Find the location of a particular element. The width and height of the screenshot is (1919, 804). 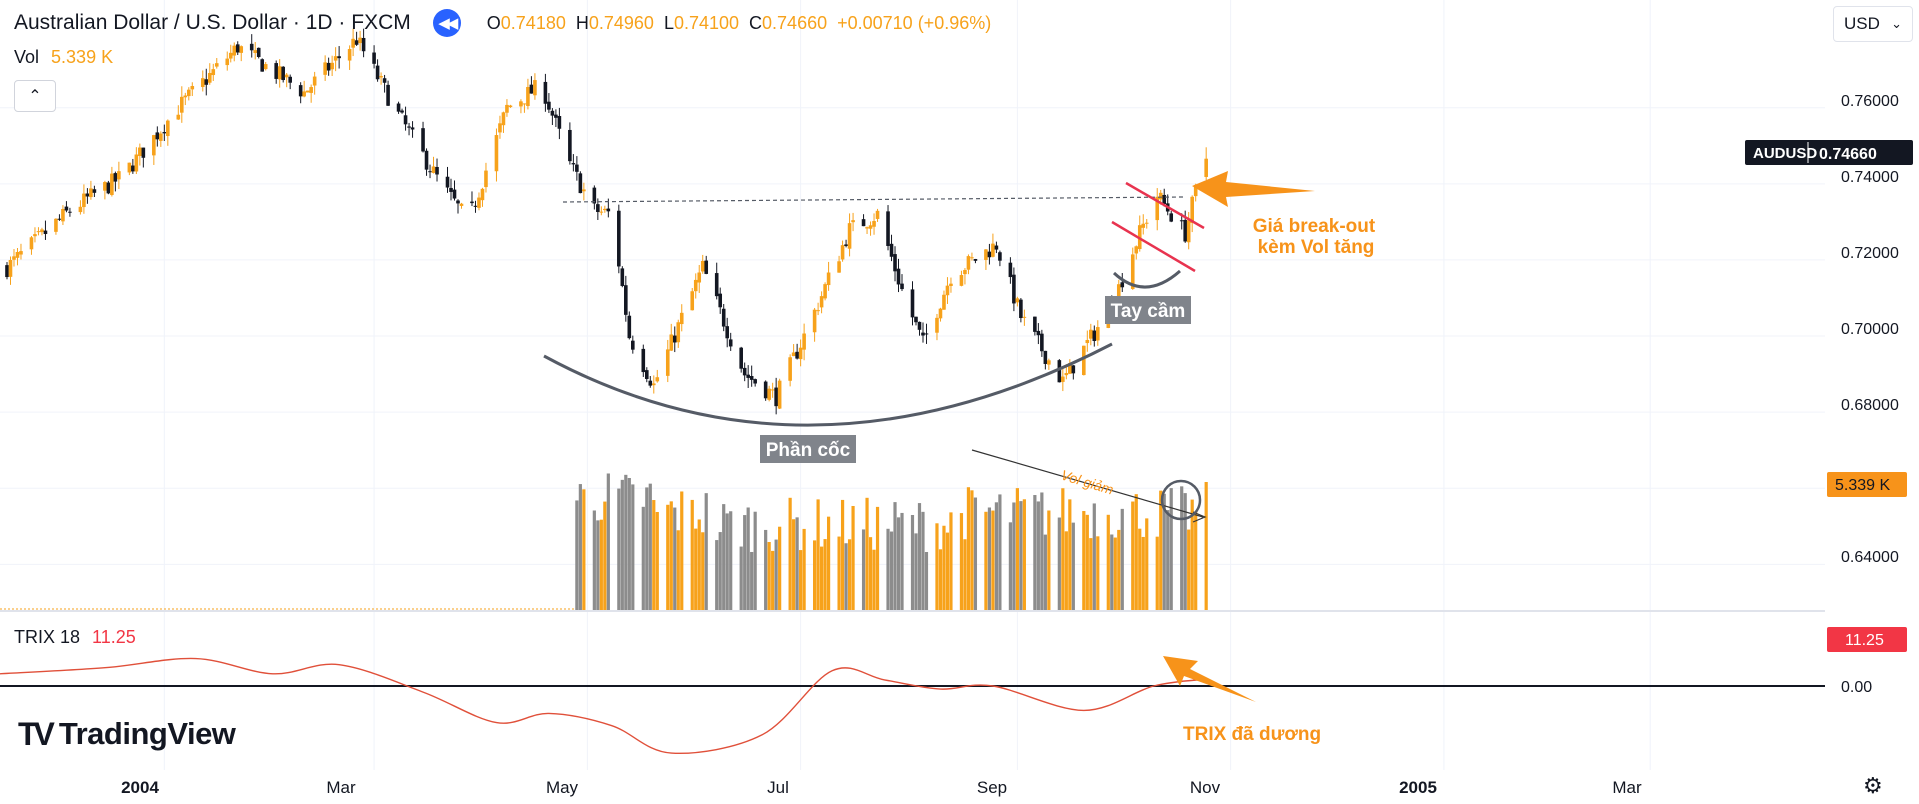

cup-arc is located at coordinates (828, 384).